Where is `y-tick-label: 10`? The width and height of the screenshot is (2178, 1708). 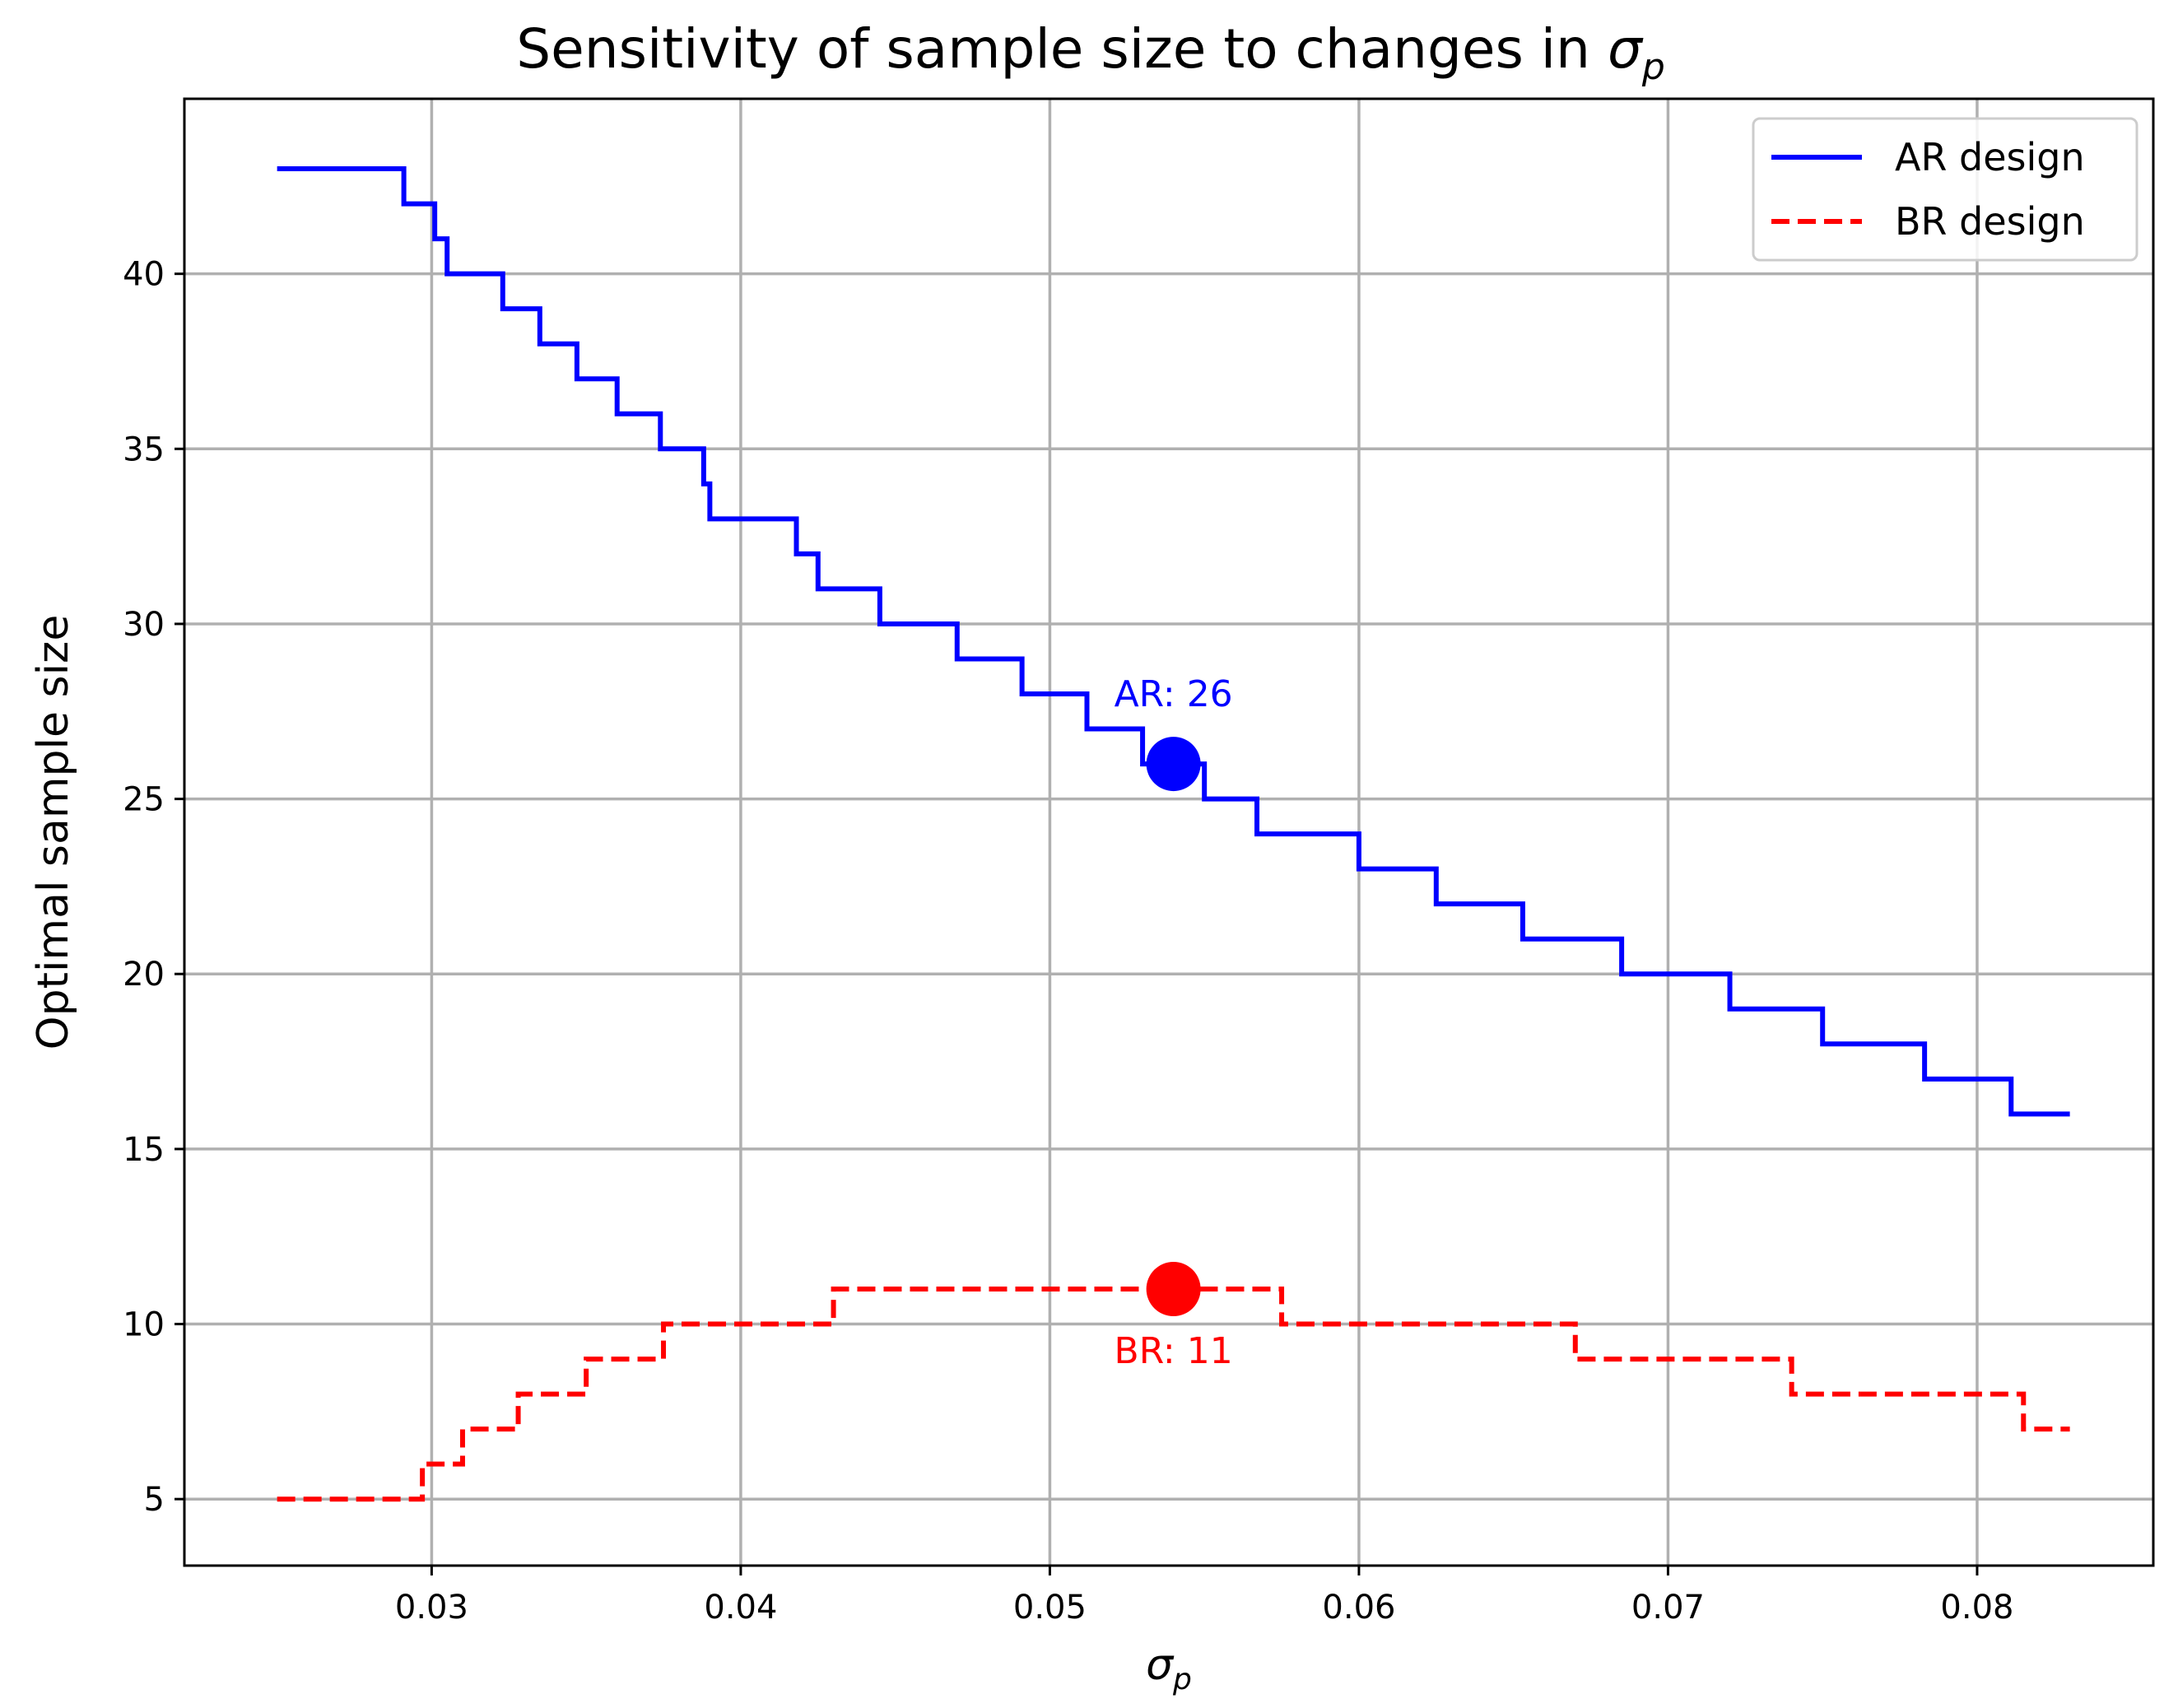
y-tick-label: 10 is located at coordinates (144, 1325).